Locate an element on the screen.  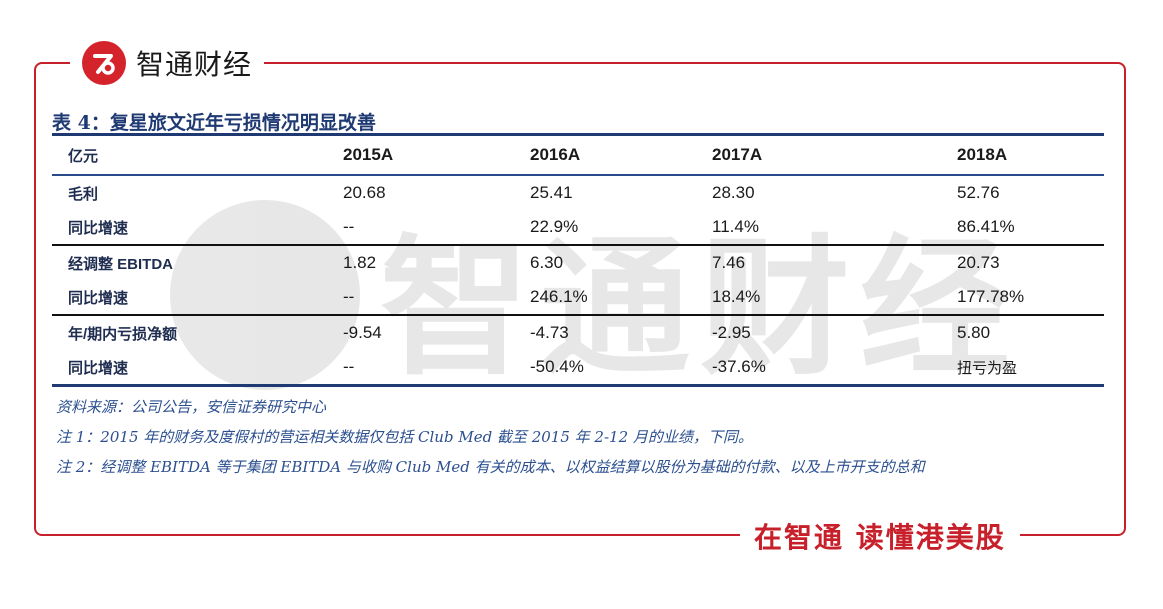
row-label: 毛利 is located at coordinates (197, 192).